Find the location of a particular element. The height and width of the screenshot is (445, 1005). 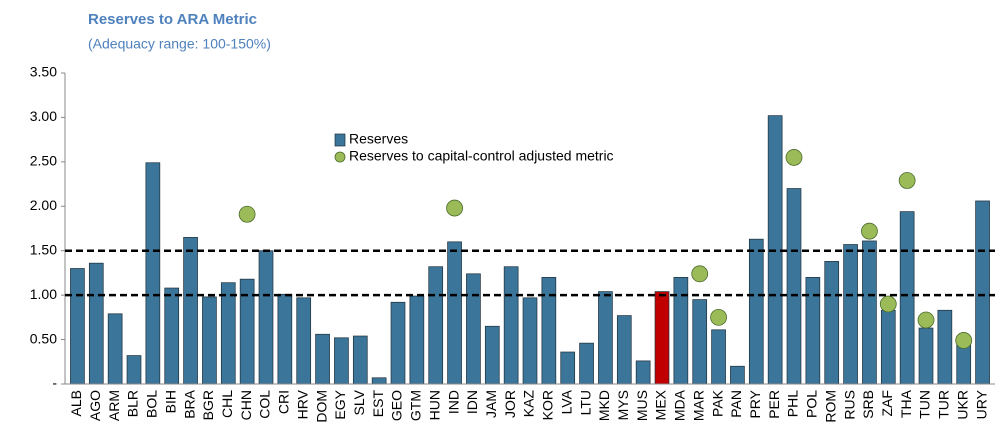

y-tick-label: 2.00 is located at coordinates (43, 205).